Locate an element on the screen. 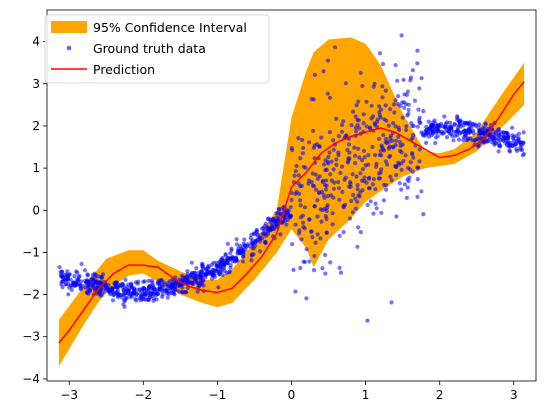  x-tick-label: 0 is located at coordinates (292, 395).